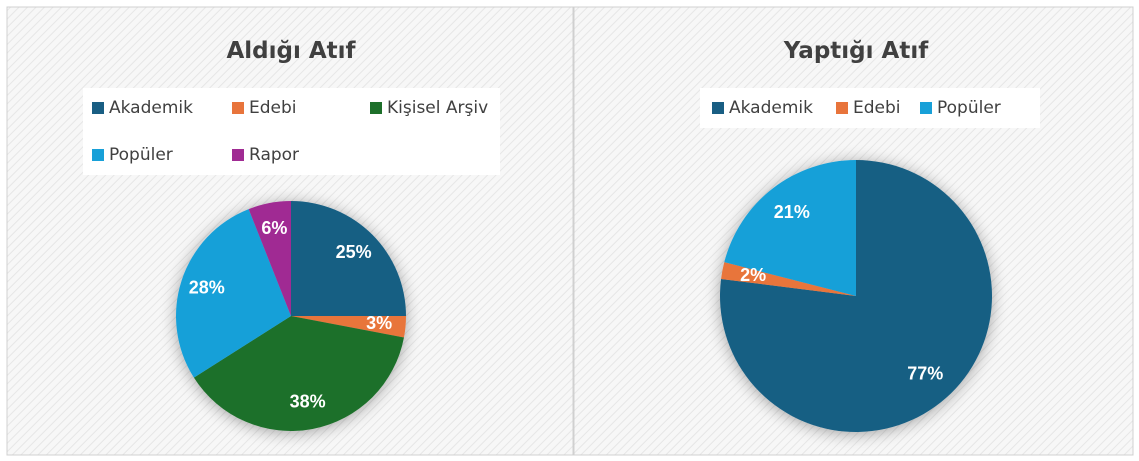 The height and width of the screenshot is (461, 1139). What do you see at coordinates (354, 252) in the screenshot?
I see `data-label: 25%` at bounding box center [354, 252].